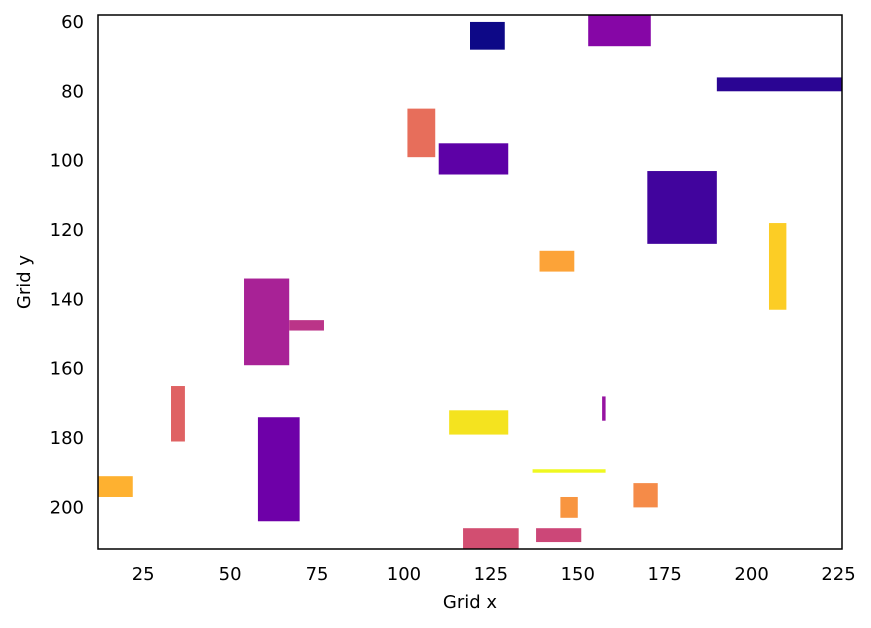 This screenshot has width=871, height=628. Describe the element at coordinates (317, 574) in the screenshot. I see `x-tick-label: 75` at that location.